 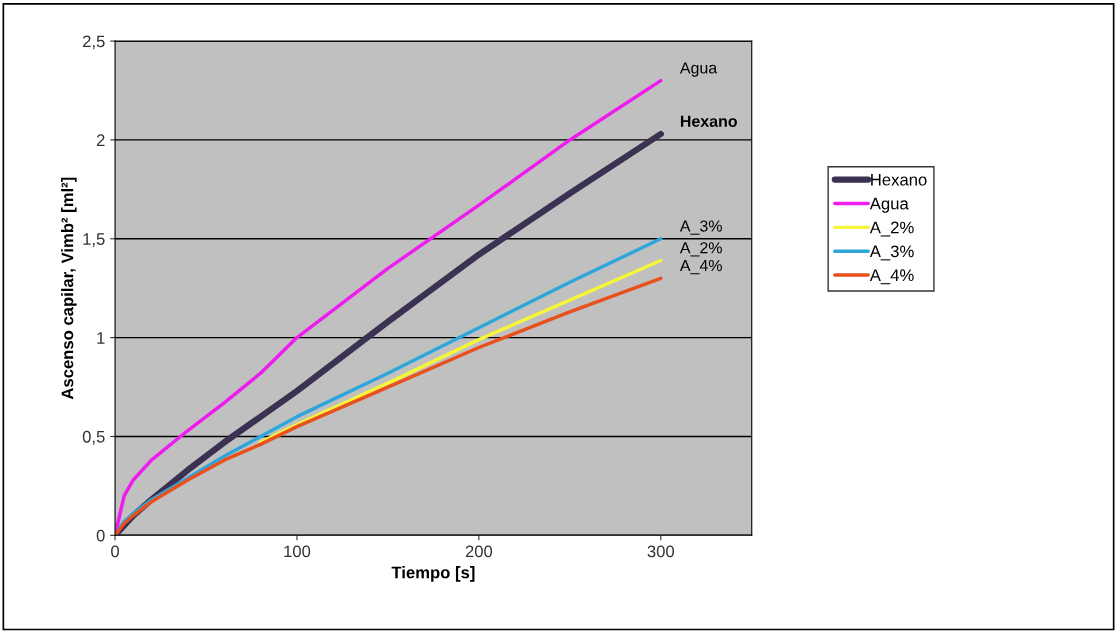 What do you see at coordinates (708, 121) in the screenshot?
I see `text: Hexano` at bounding box center [708, 121].